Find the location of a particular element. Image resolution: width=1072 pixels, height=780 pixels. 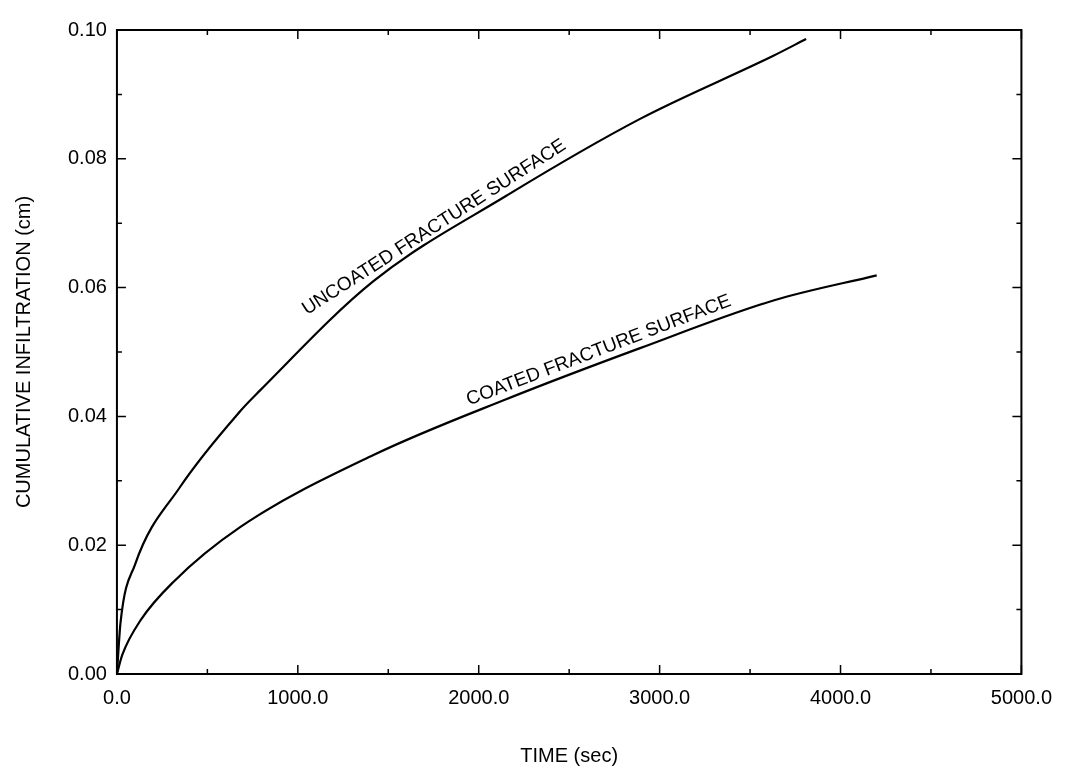

x-tick-label: 1000.0 is located at coordinates (298, 696).